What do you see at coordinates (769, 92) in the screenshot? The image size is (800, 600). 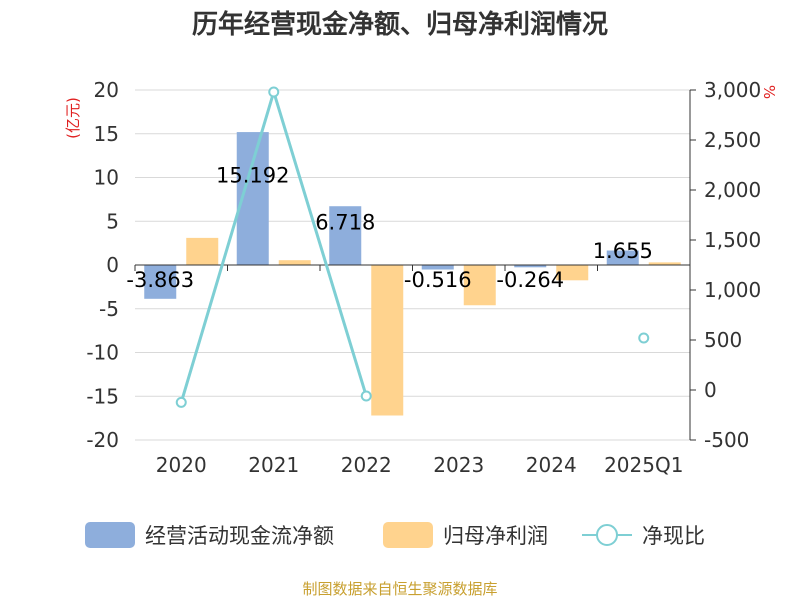 I see `right-axis-unit: %` at bounding box center [769, 92].